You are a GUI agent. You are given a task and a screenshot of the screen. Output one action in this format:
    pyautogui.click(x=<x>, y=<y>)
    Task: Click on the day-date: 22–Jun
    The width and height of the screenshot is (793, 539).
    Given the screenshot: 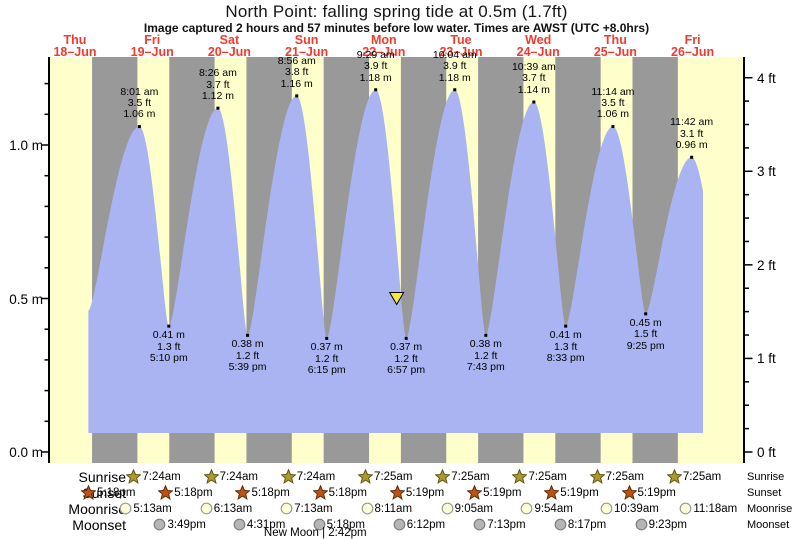 What is the action you would take?
    pyautogui.click(x=384, y=51)
    